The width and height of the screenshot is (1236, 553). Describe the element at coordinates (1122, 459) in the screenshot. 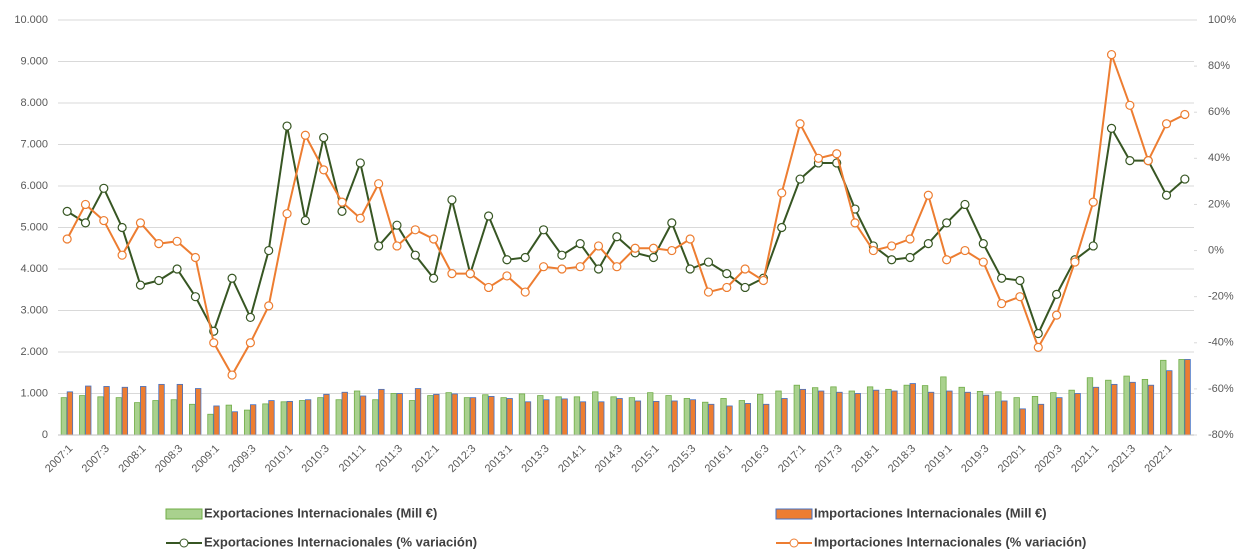

I see `x-tick-label: 2021:3` at that location.